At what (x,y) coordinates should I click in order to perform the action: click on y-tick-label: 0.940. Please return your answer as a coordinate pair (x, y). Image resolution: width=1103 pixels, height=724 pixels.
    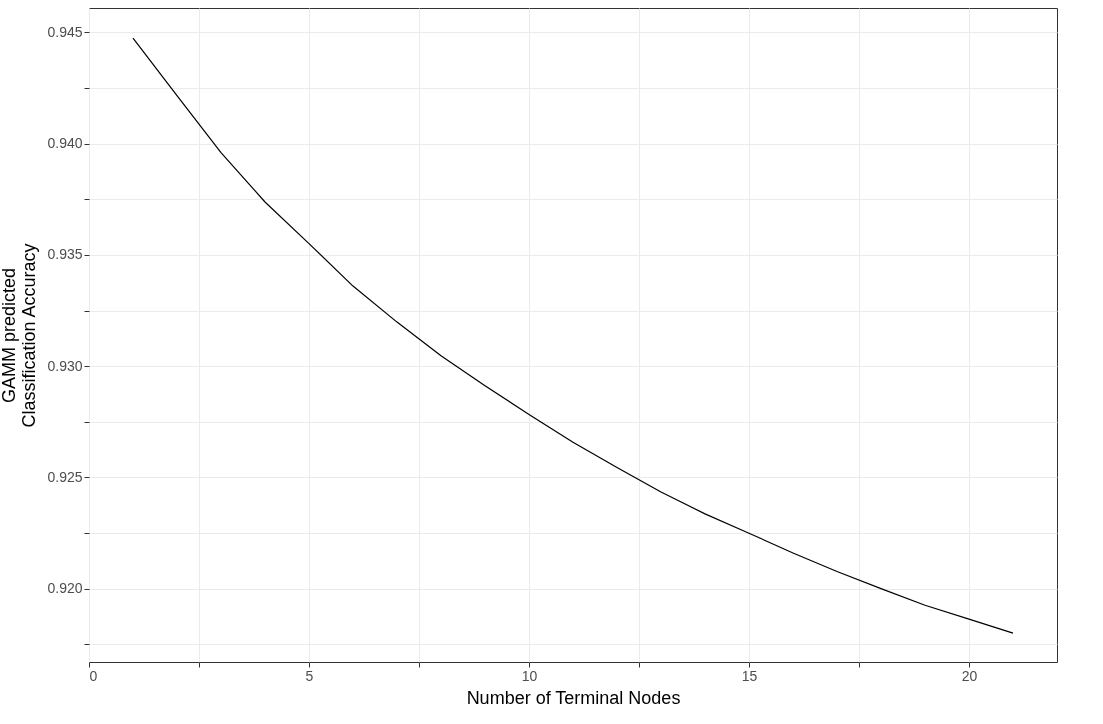
    Looking at the image, I should click on (65, 143).